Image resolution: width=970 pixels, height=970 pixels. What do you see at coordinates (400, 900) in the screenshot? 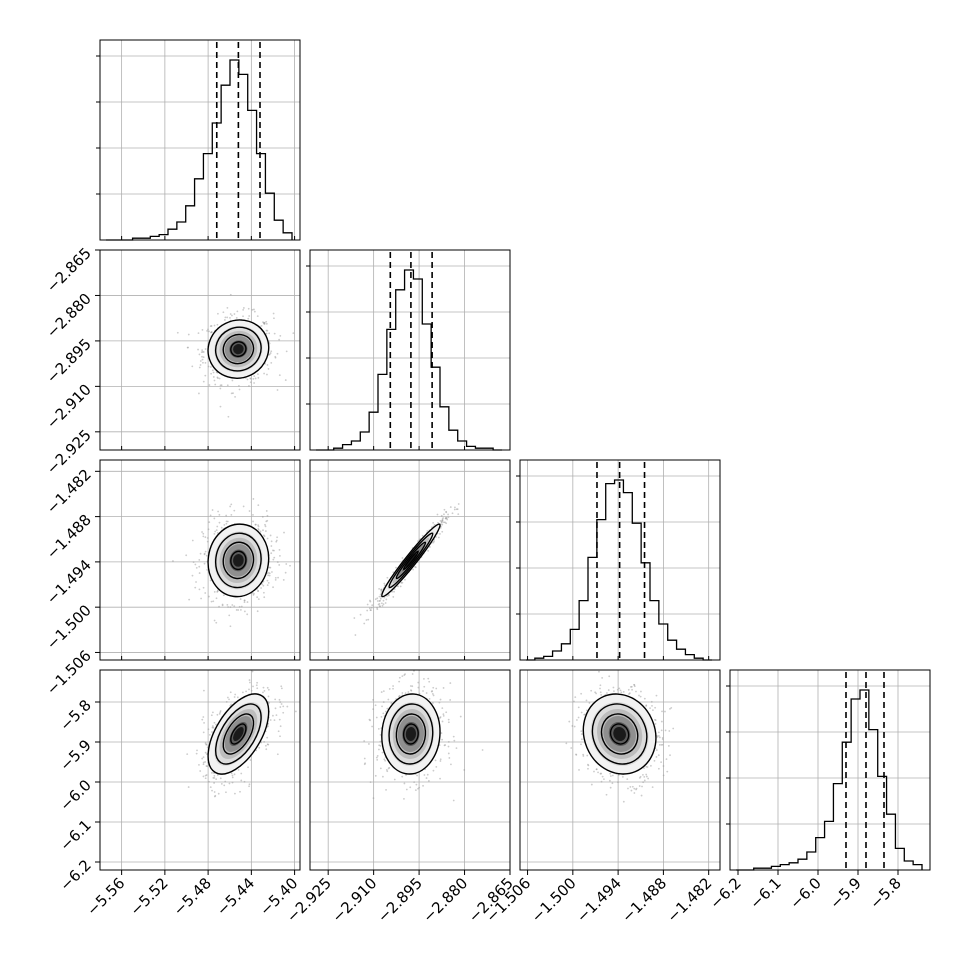
I see `x-tick-label: −2.895` at bounding box center [400, 900].